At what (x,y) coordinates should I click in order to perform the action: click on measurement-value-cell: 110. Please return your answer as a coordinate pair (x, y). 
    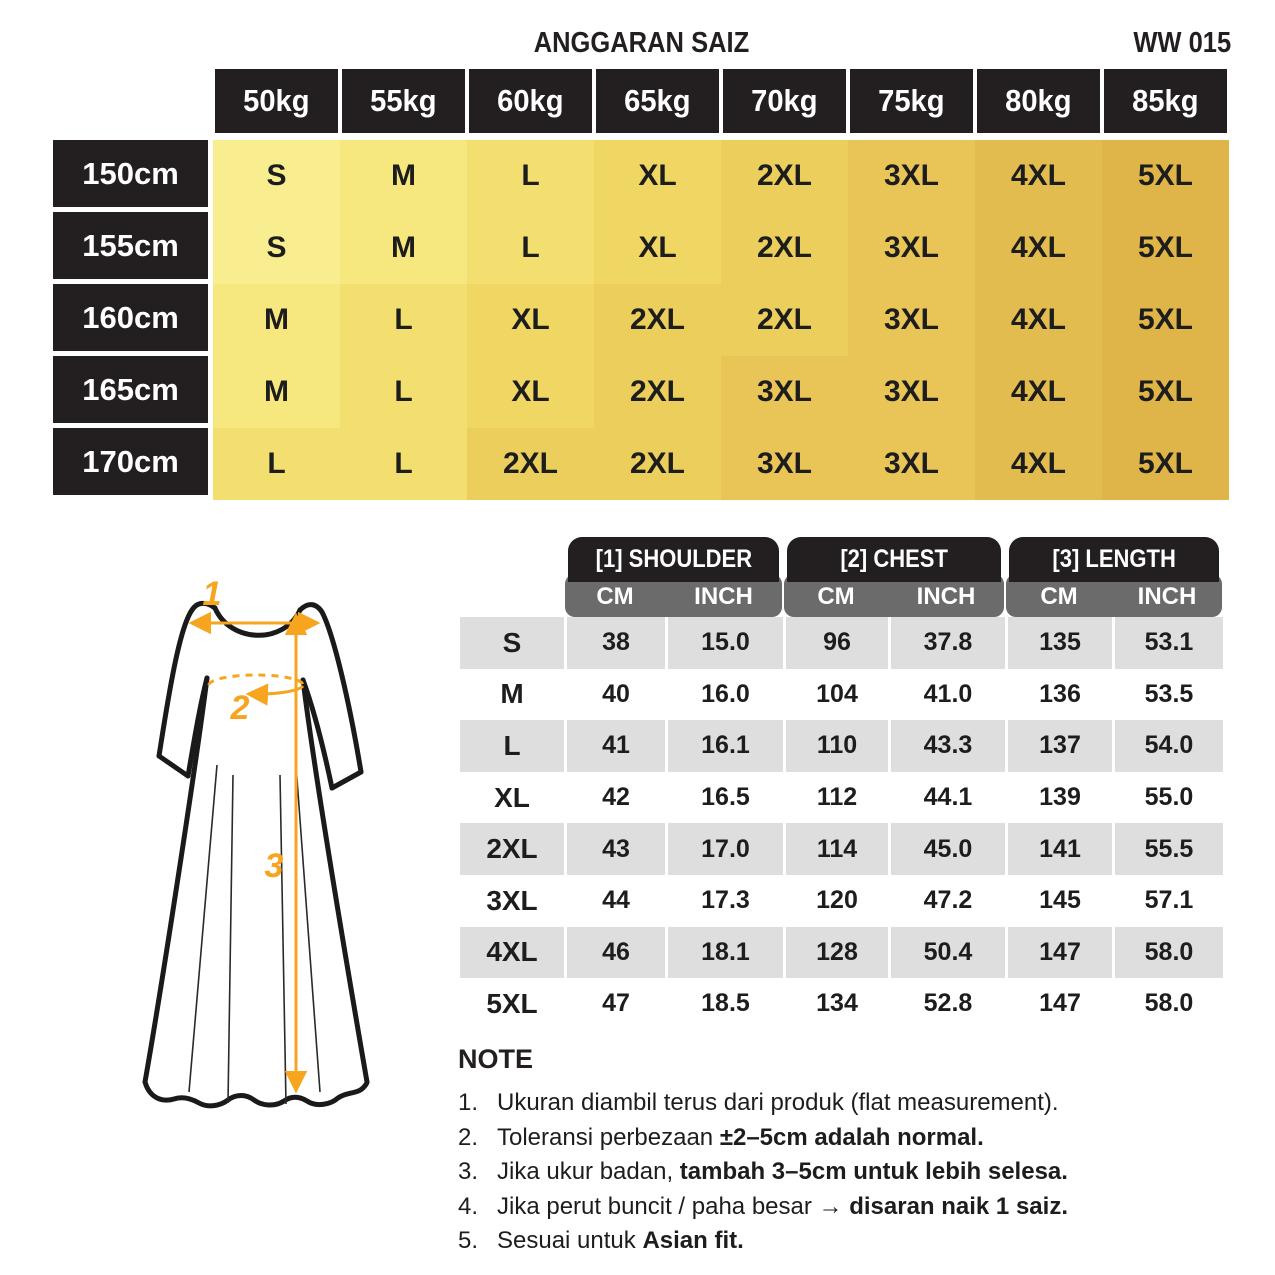
    Looking at the image, I should click on (835, 746).